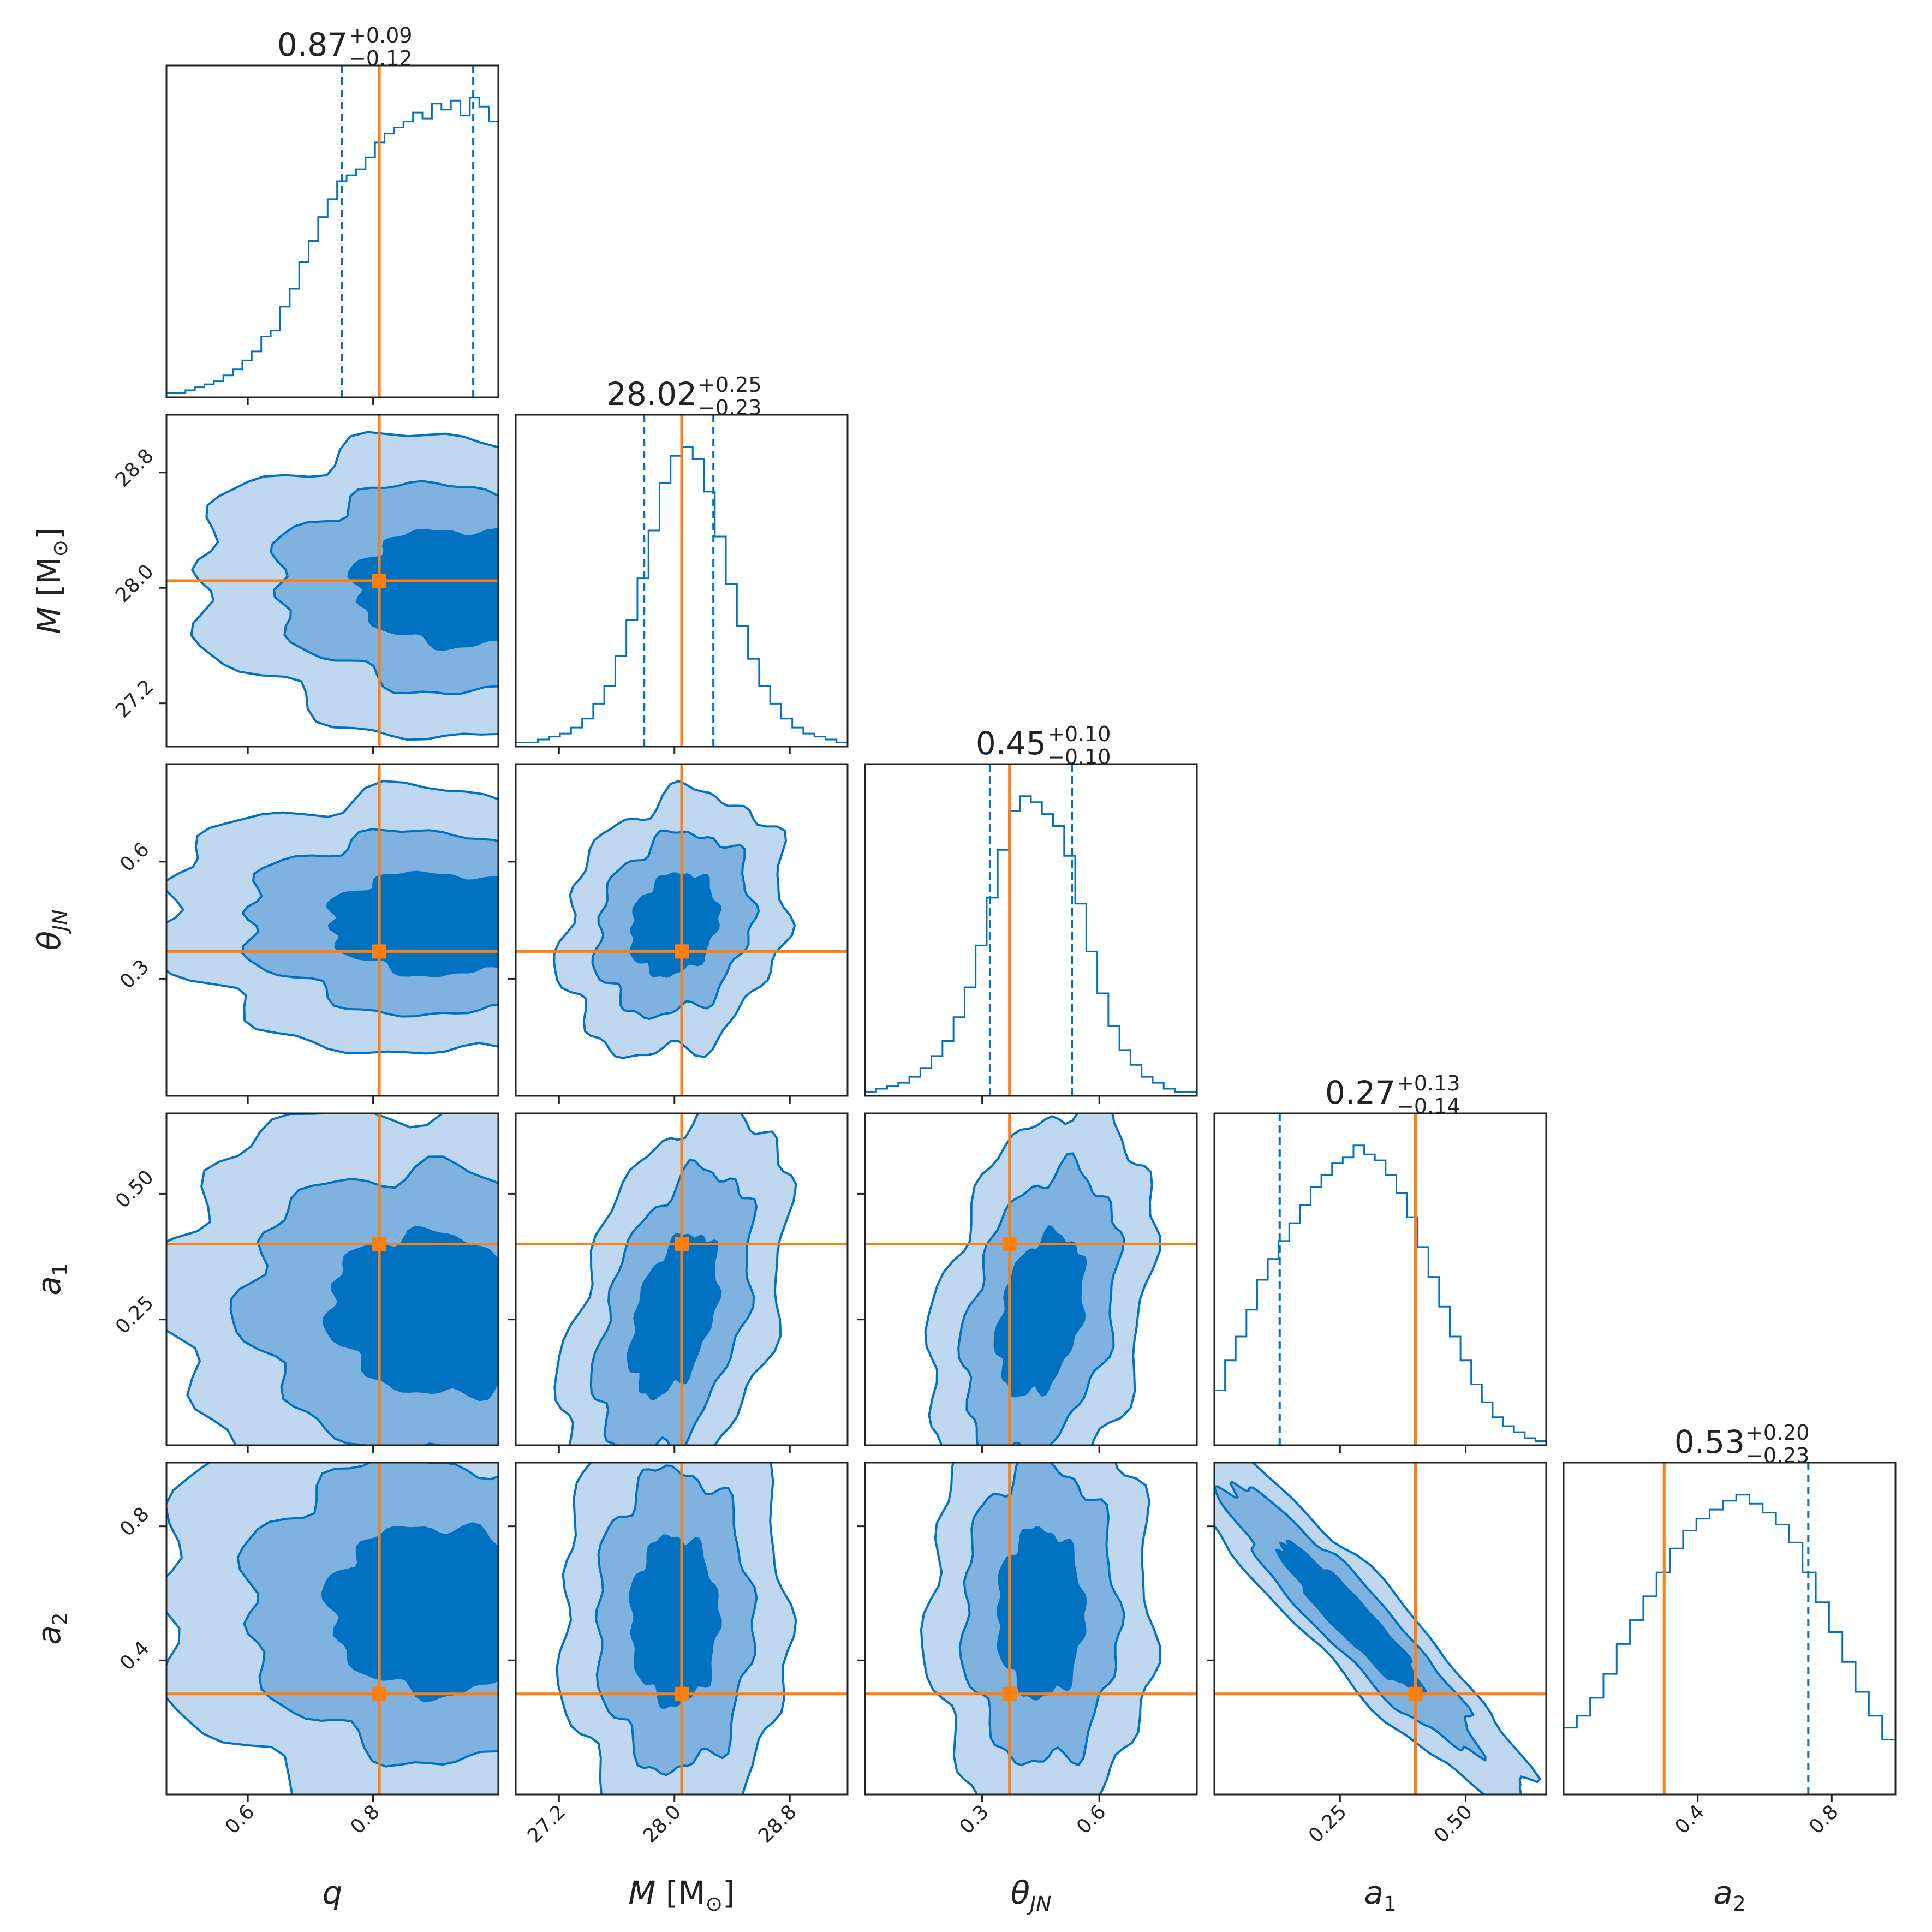  I want to click on xtick-label-M-1: 28.0, so click(662, 1823).